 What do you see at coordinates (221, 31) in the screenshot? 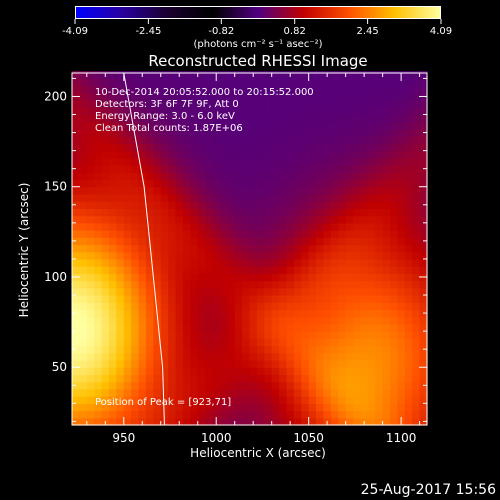
I see `colorbar-tick-label: -0.82` at bounding box center [221, 31].